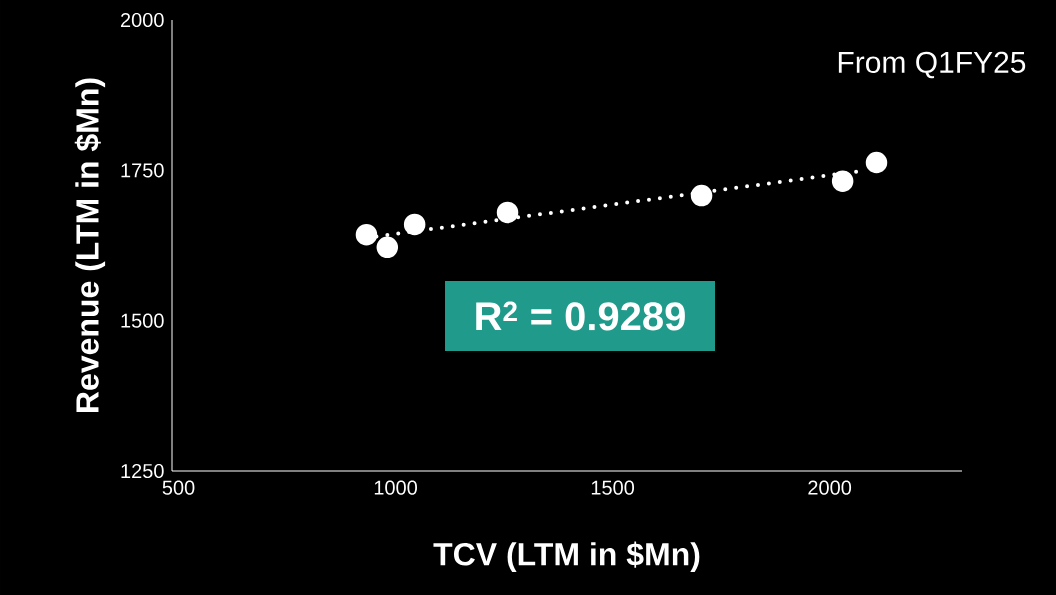 This screenshot has height=595, width=1056. I want to click on y-tick-label: 1750, so click(142, 170).